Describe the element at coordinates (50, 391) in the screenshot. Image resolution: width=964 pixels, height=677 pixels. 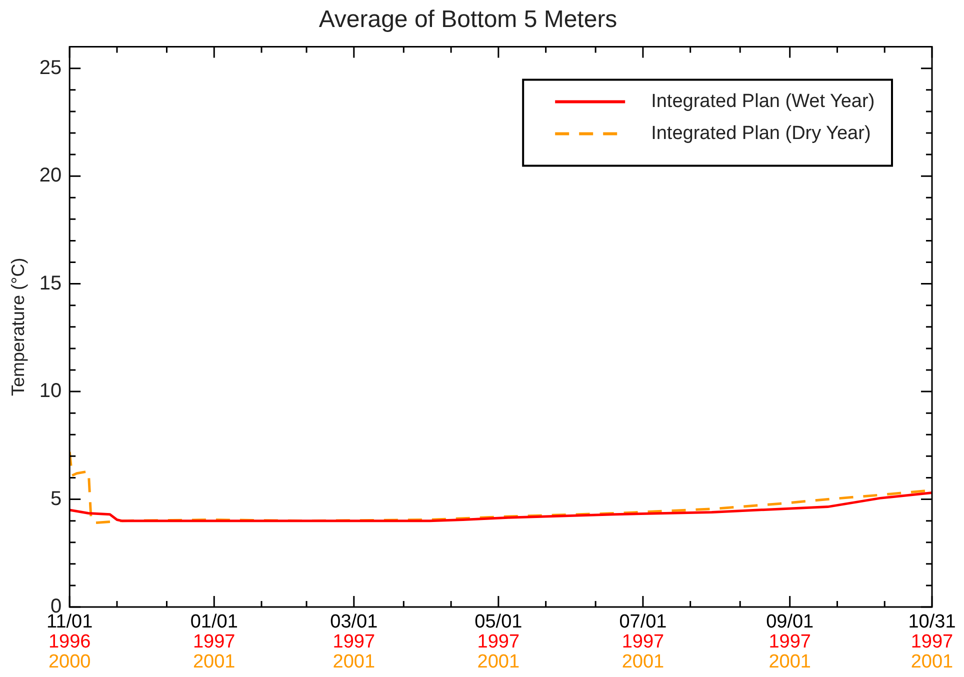
I see `y-tick-label: 10` at that location.